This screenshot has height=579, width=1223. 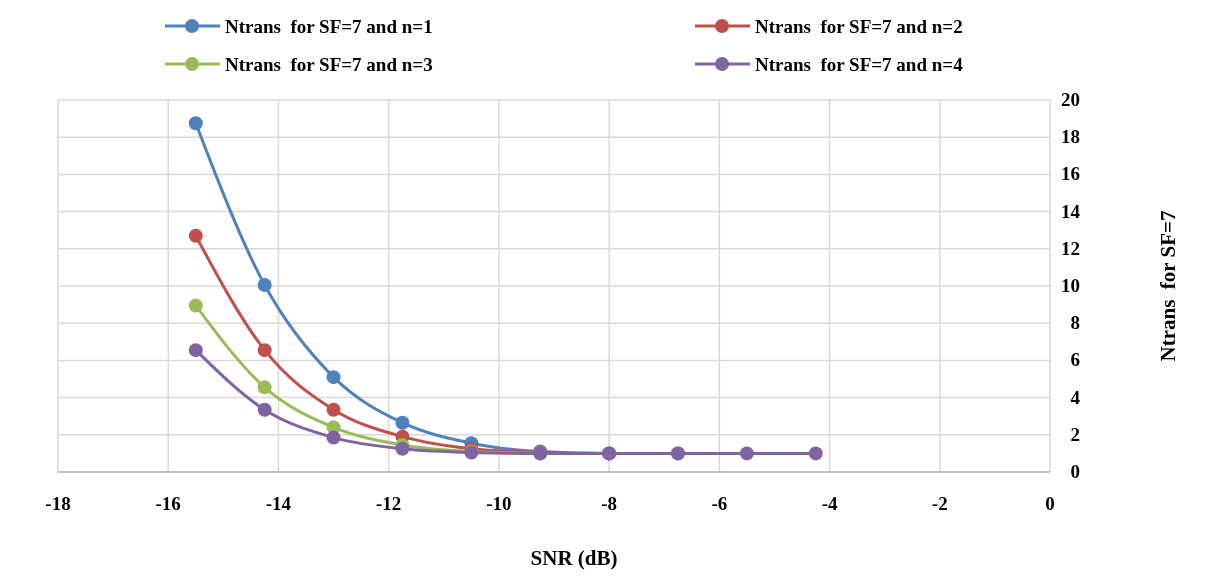 What do you see at coordinates (329, 26) in the screenshot?
I see `legend-label: Ntrans for SF=7 and n=1` at bounding box center [329, 26].